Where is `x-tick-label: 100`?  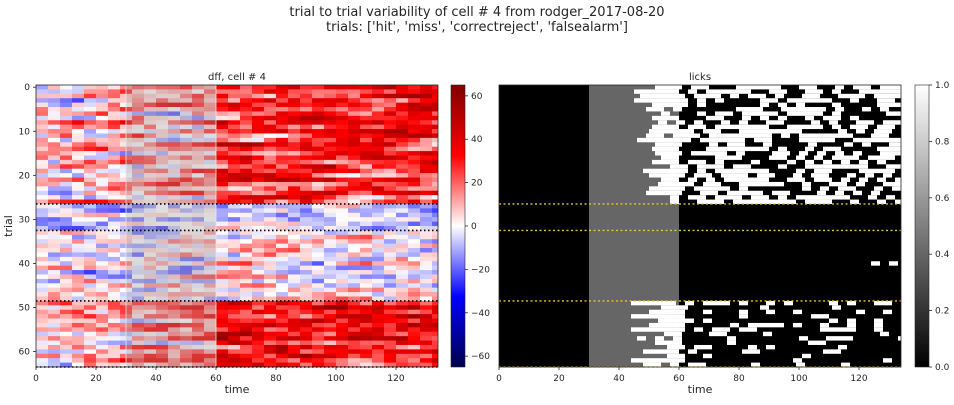 x-tick-label: 100 is located at coordinates (798, 379).